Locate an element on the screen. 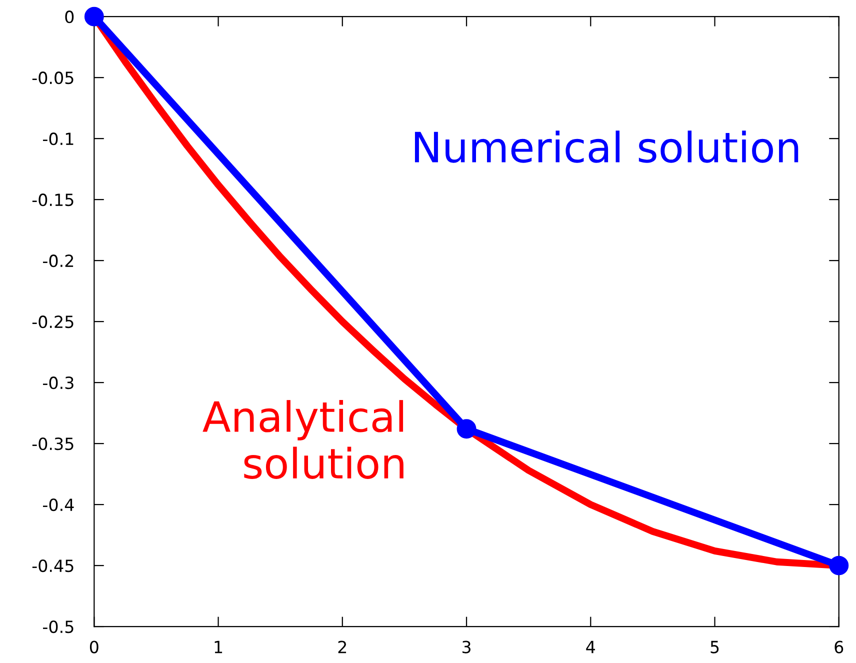 This screenshot has height=663, width=856. x-tick-label: 1 is located at coordinates (218, 647).